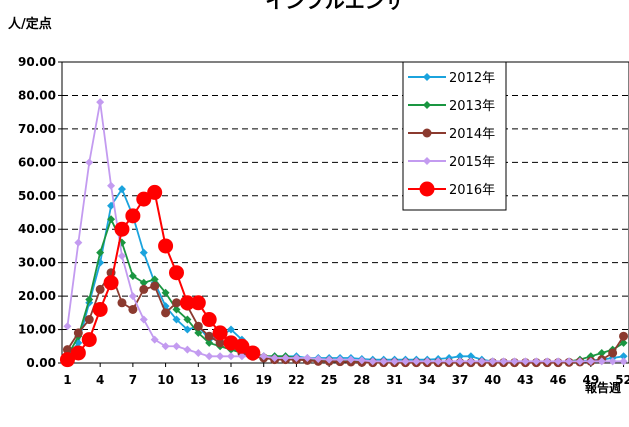 This screenshot has height=427, width=629. Describe the element at coordinates (558, 380) in the screenshot. I see `x-tick-label: 46` at that location.